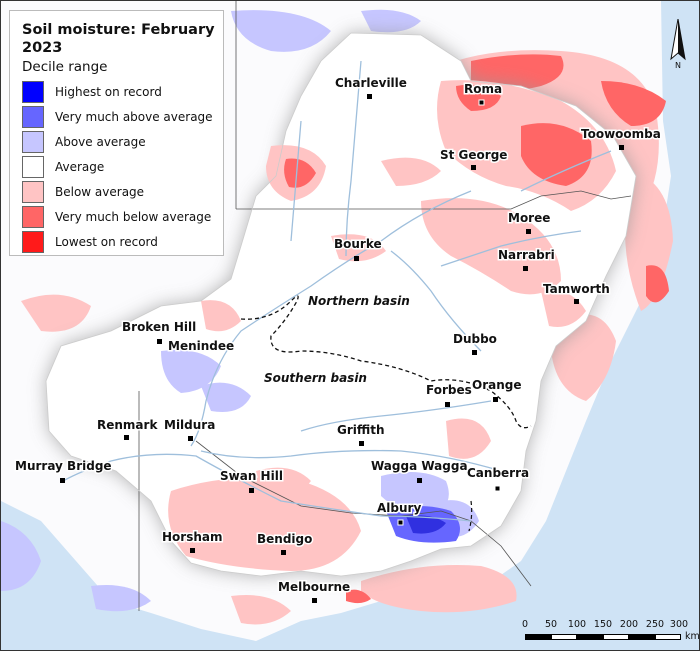  I want to click on legend-label: Highest on record, so click(108, 91).